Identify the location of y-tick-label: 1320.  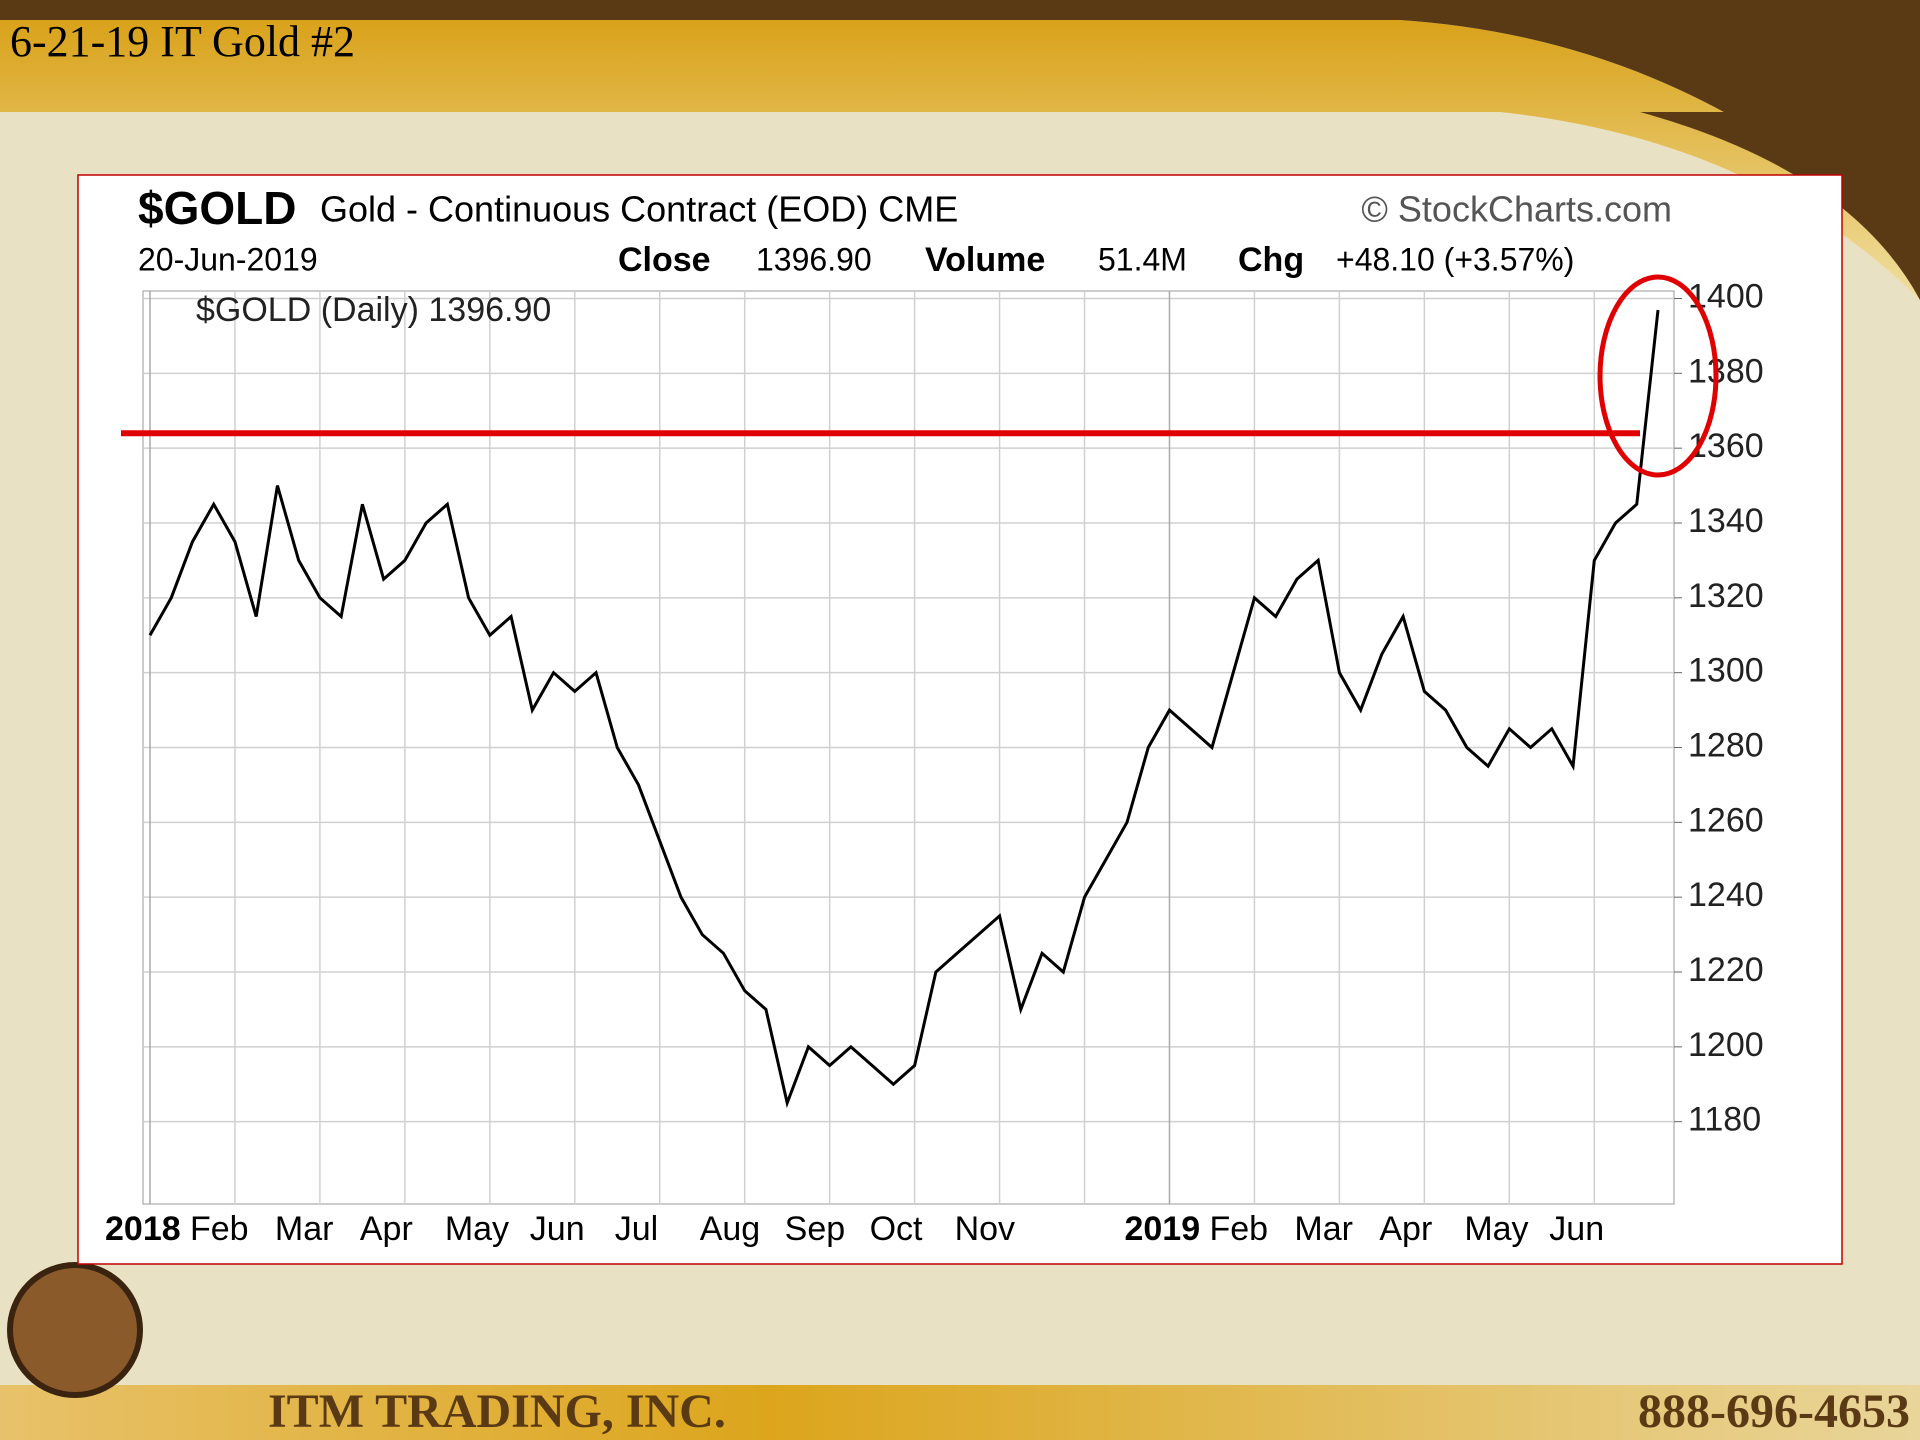
(1726, 596).